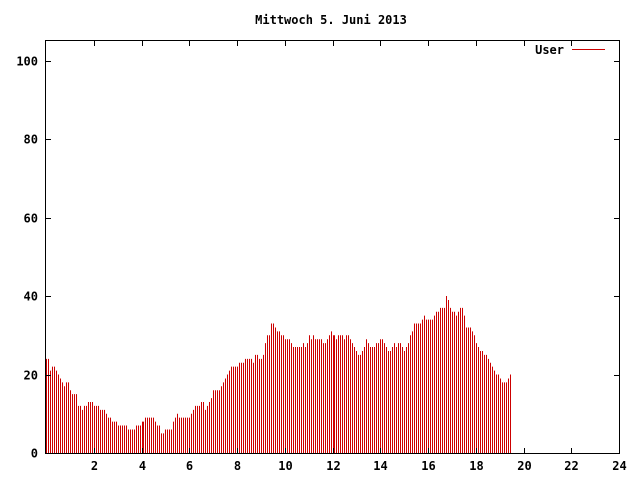 The width and height of the screenshot is (640, 480). What do you see at coordinates (380, 466) in the screenshot?
I see `x-tick-label: 14` at bounding box center [380, 466].